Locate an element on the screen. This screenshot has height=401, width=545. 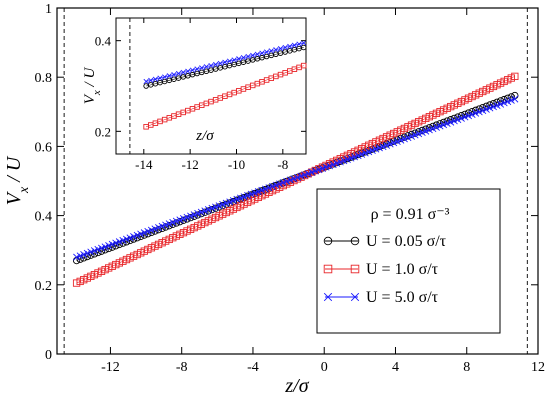
series-circle is located at coordinates (225, 66).